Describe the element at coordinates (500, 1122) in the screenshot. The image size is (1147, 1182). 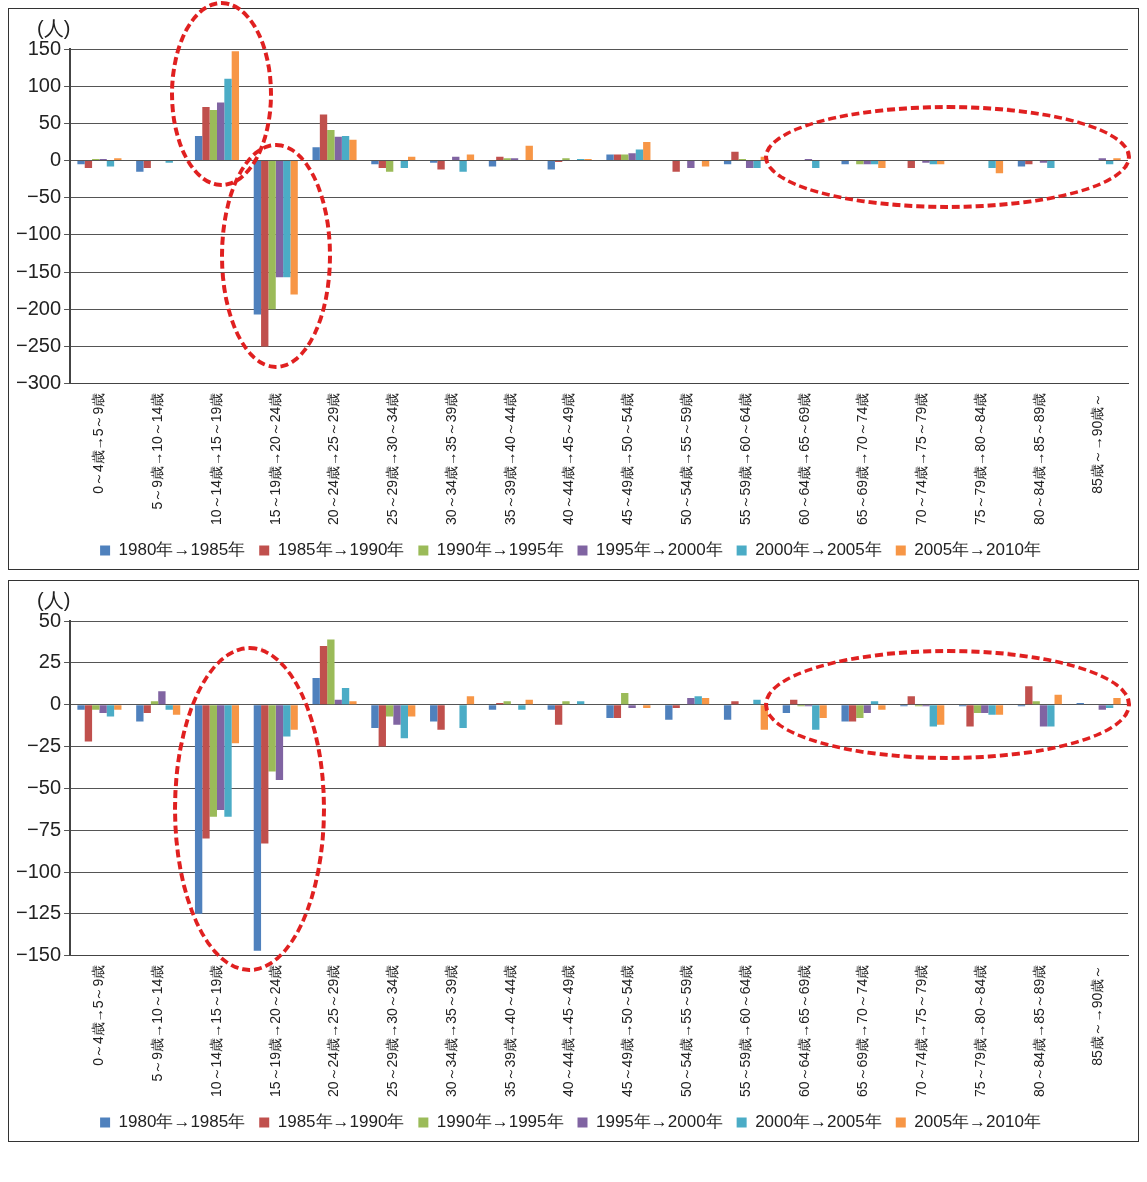
I see `legend-label: 1990年→1995年` at that location.